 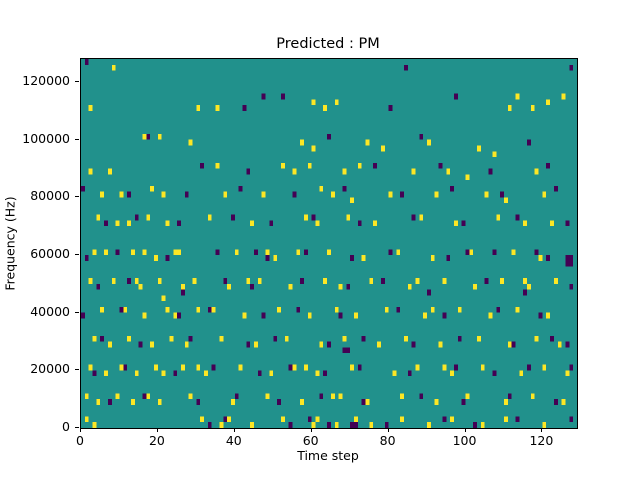 What do you see at coordinates (50, 311) in the screenshot?
I see `y-tick-label: 40000` at bounding box center [50, 311].